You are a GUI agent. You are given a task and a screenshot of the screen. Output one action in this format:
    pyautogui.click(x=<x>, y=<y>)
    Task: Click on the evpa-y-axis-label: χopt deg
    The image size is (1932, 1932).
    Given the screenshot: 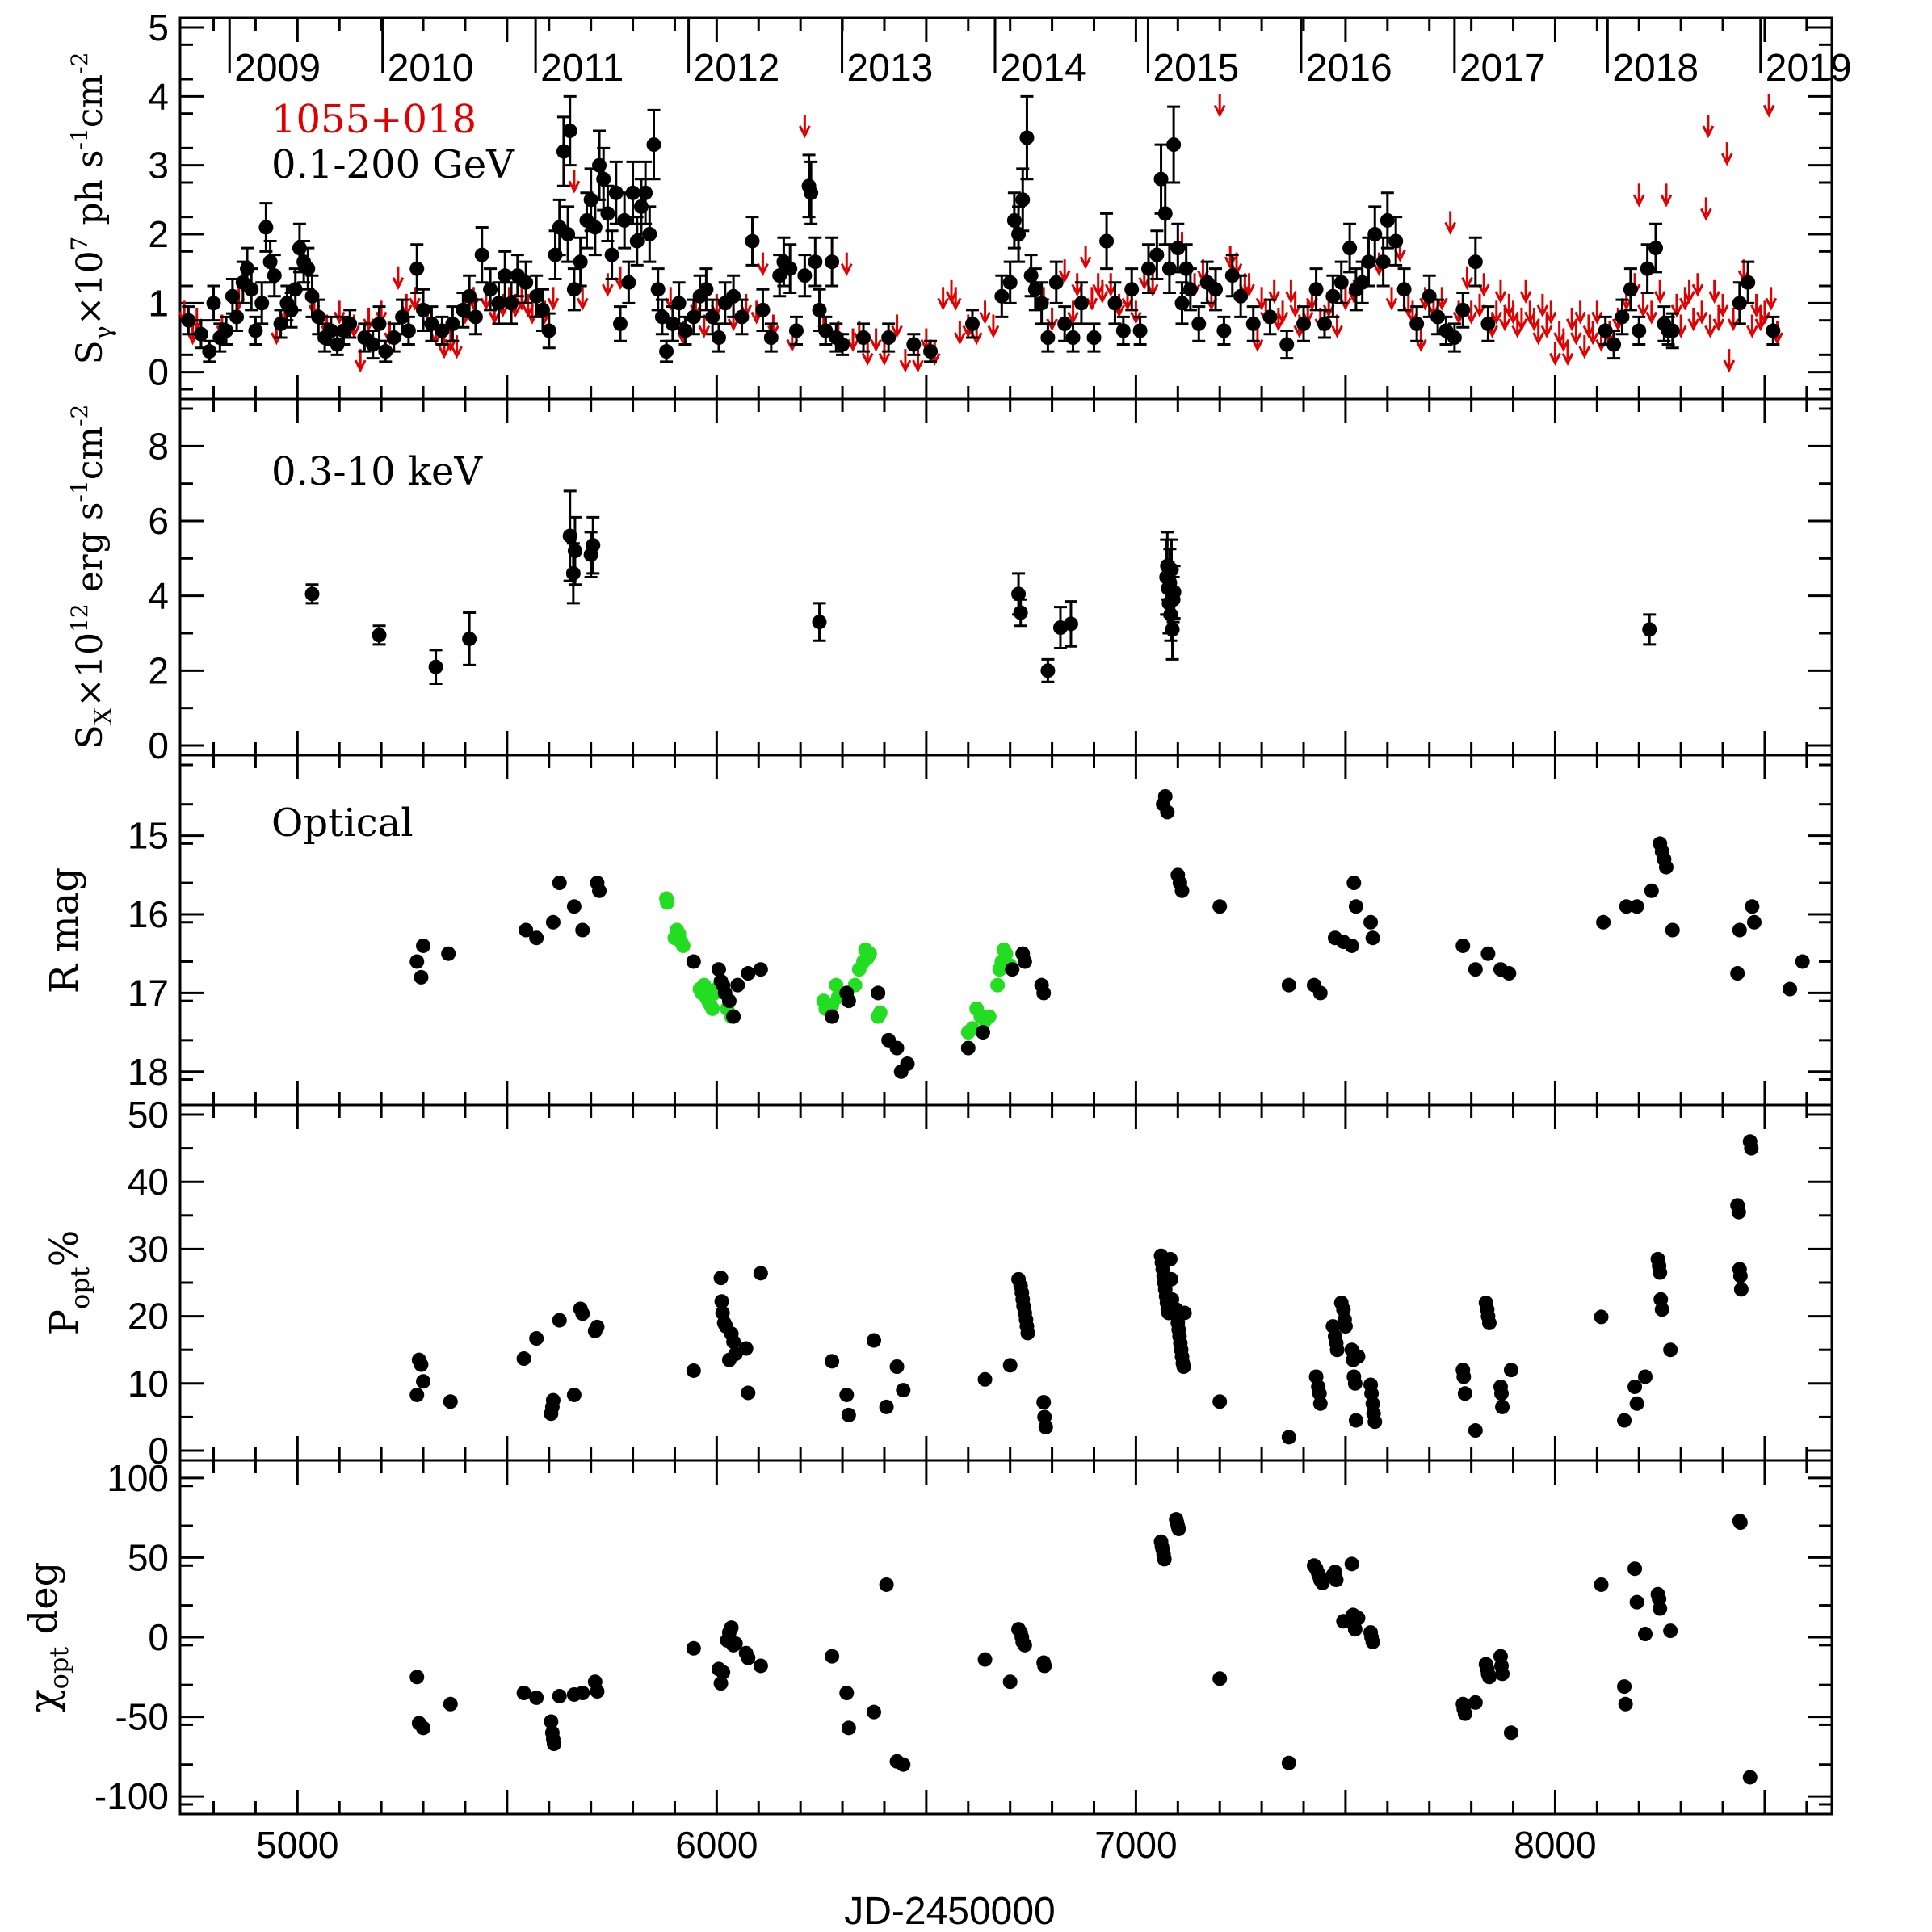 What is the action you would take?
    pyautogui.click(x=47, y=1638)
    